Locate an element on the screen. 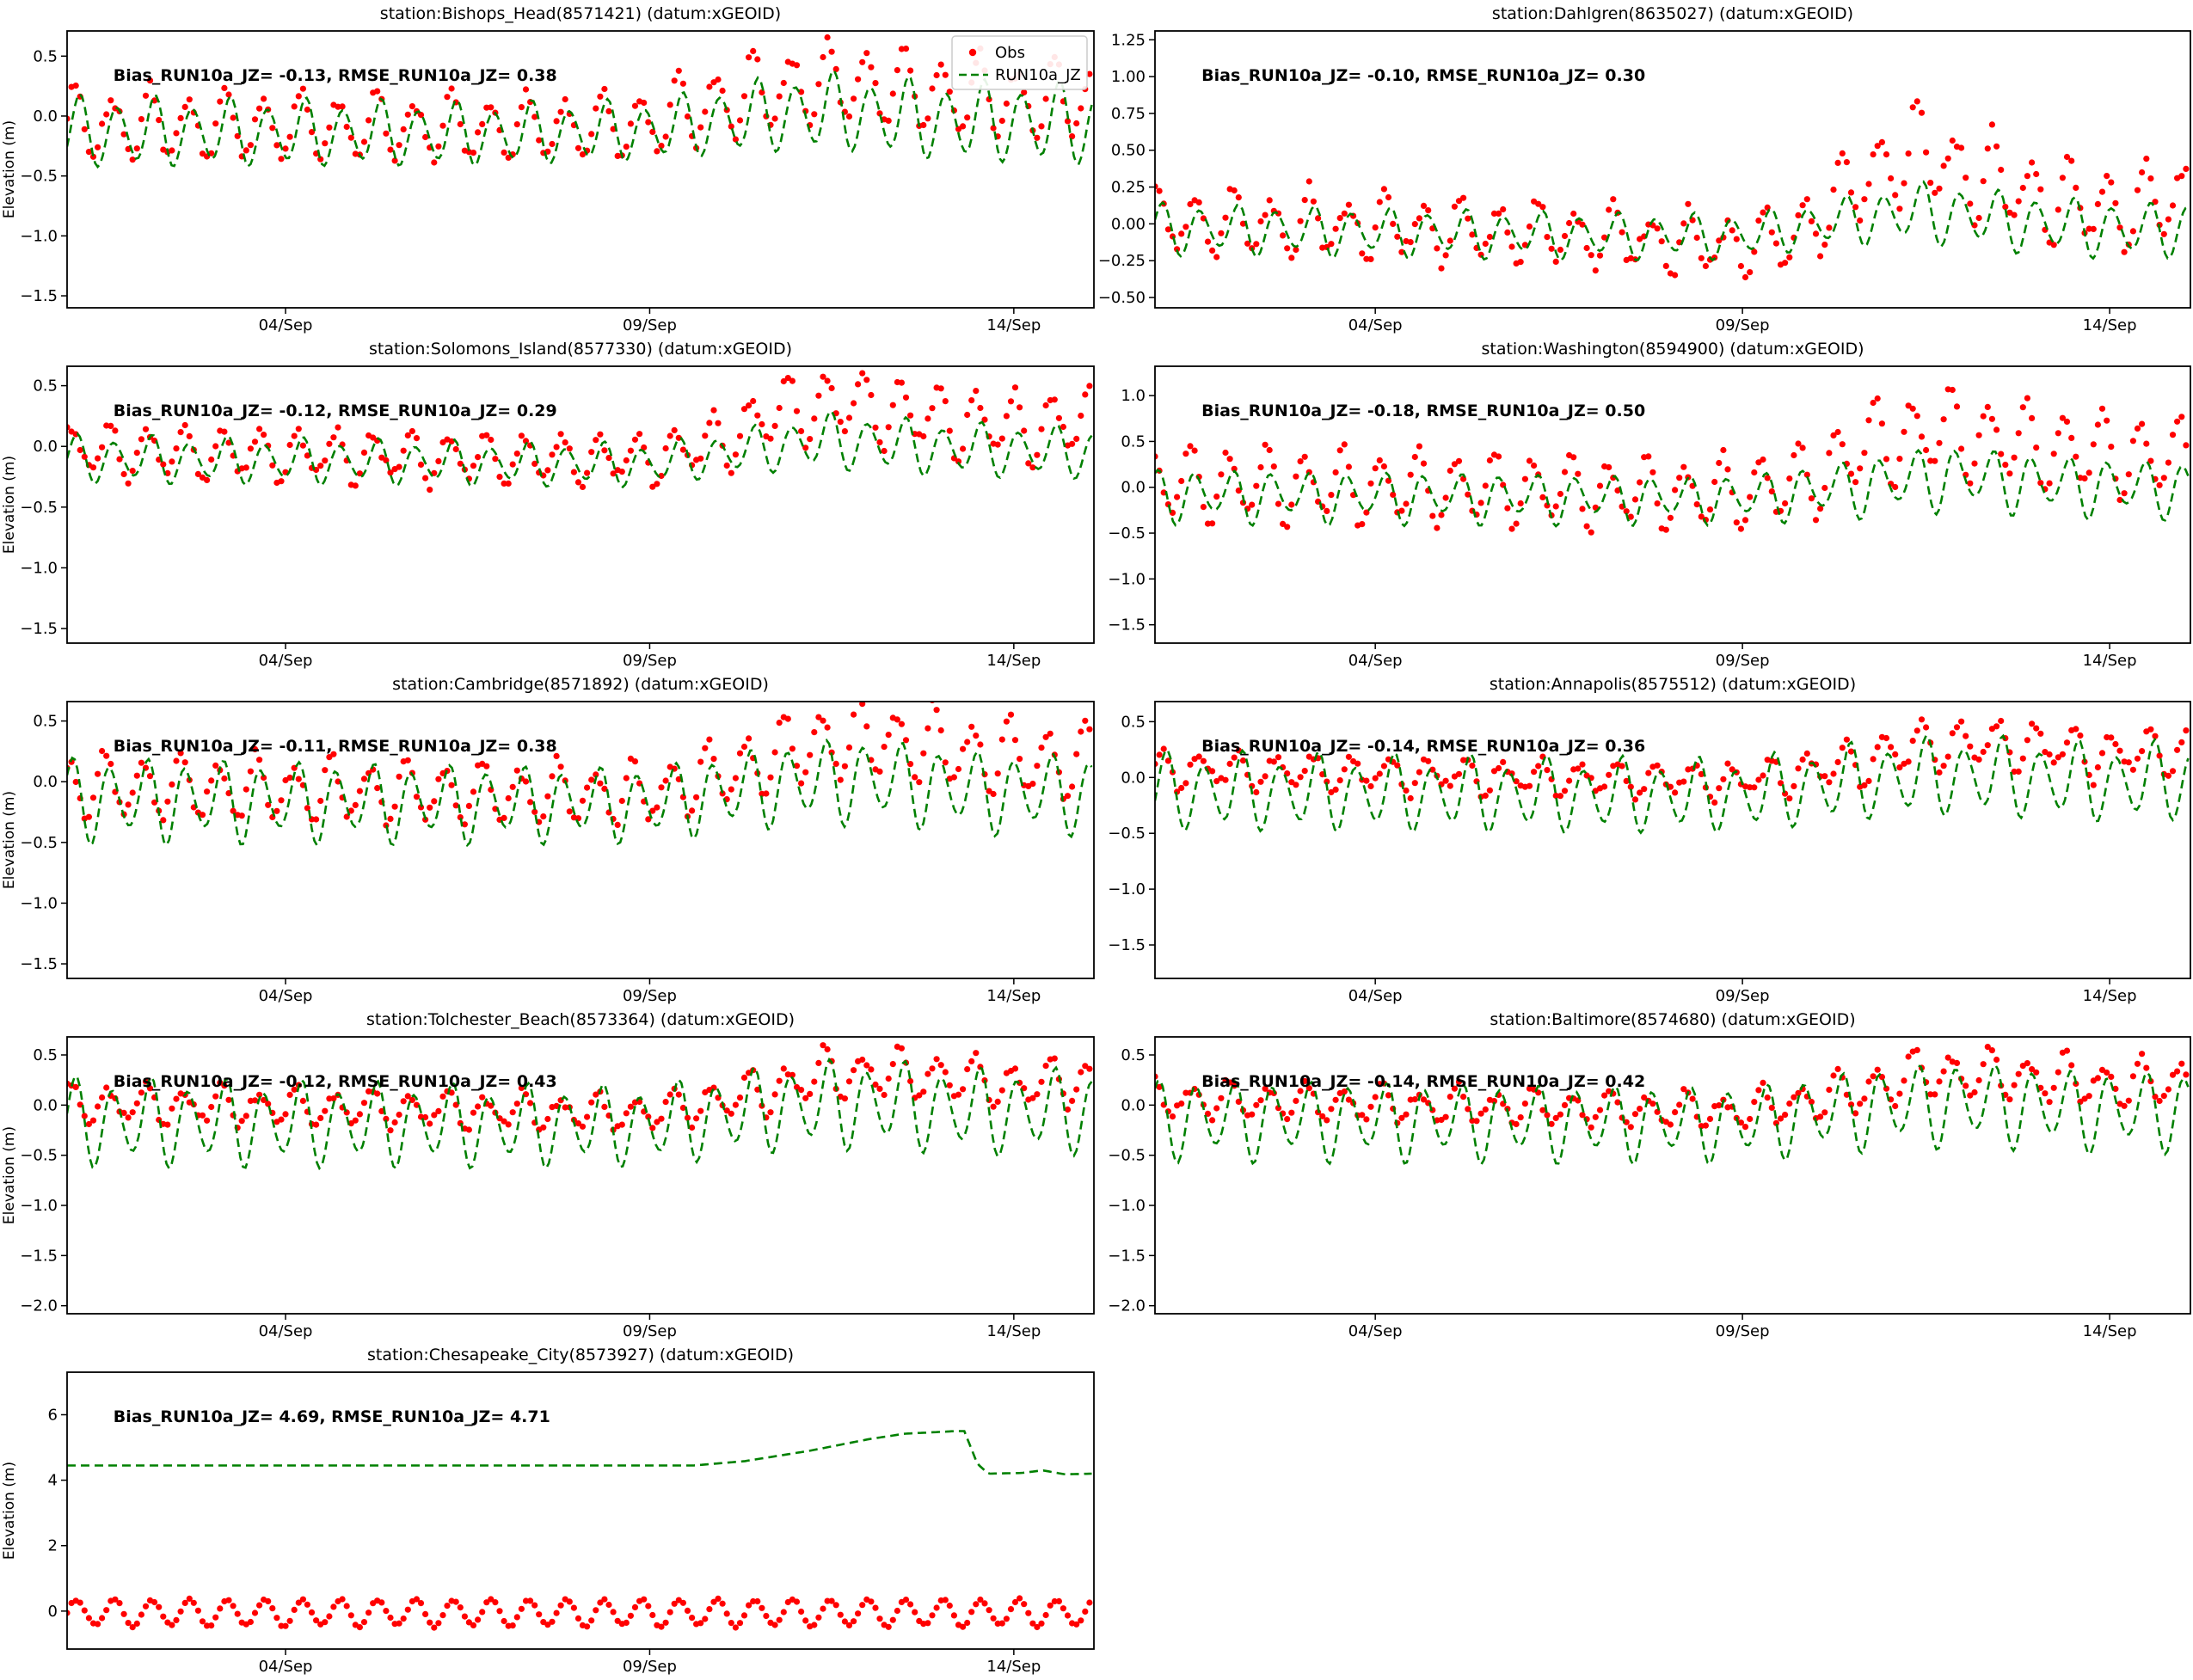 The height and width of the screenshot is (1680, 2193). y-tick-label: 0.75 is located at coordinates (1129, 114).